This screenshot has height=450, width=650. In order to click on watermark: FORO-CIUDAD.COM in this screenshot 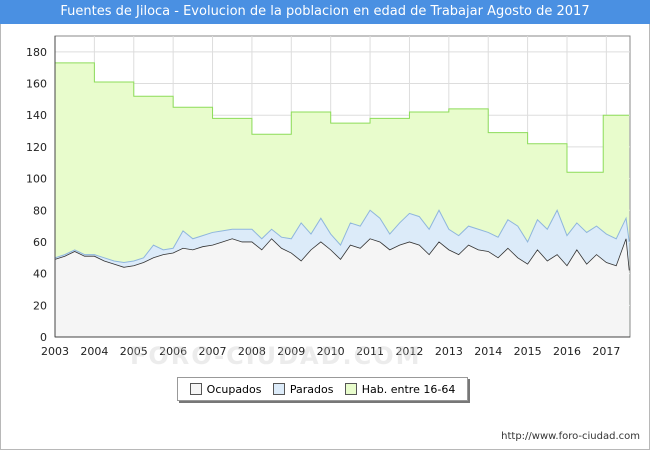, I will do `click(276, 356)`.